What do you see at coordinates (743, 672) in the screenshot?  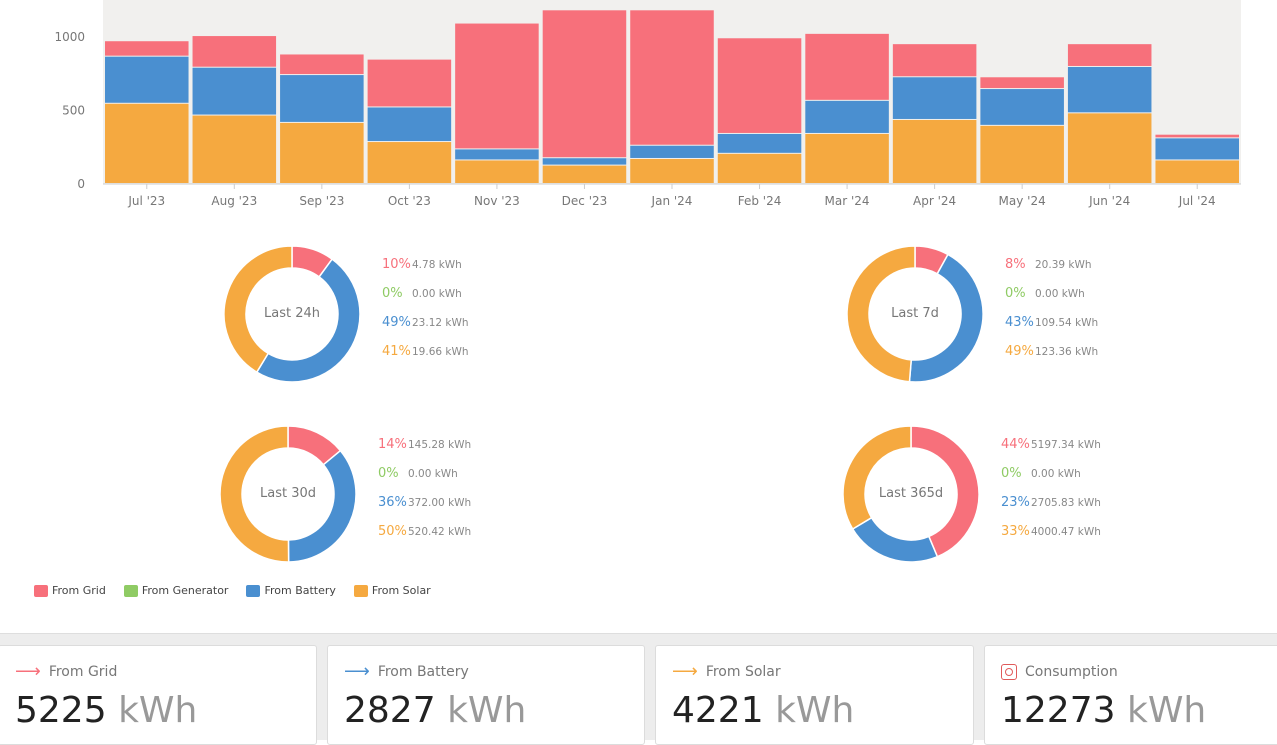 I see `card-title: From Solar` at bounding box center [743, 672].